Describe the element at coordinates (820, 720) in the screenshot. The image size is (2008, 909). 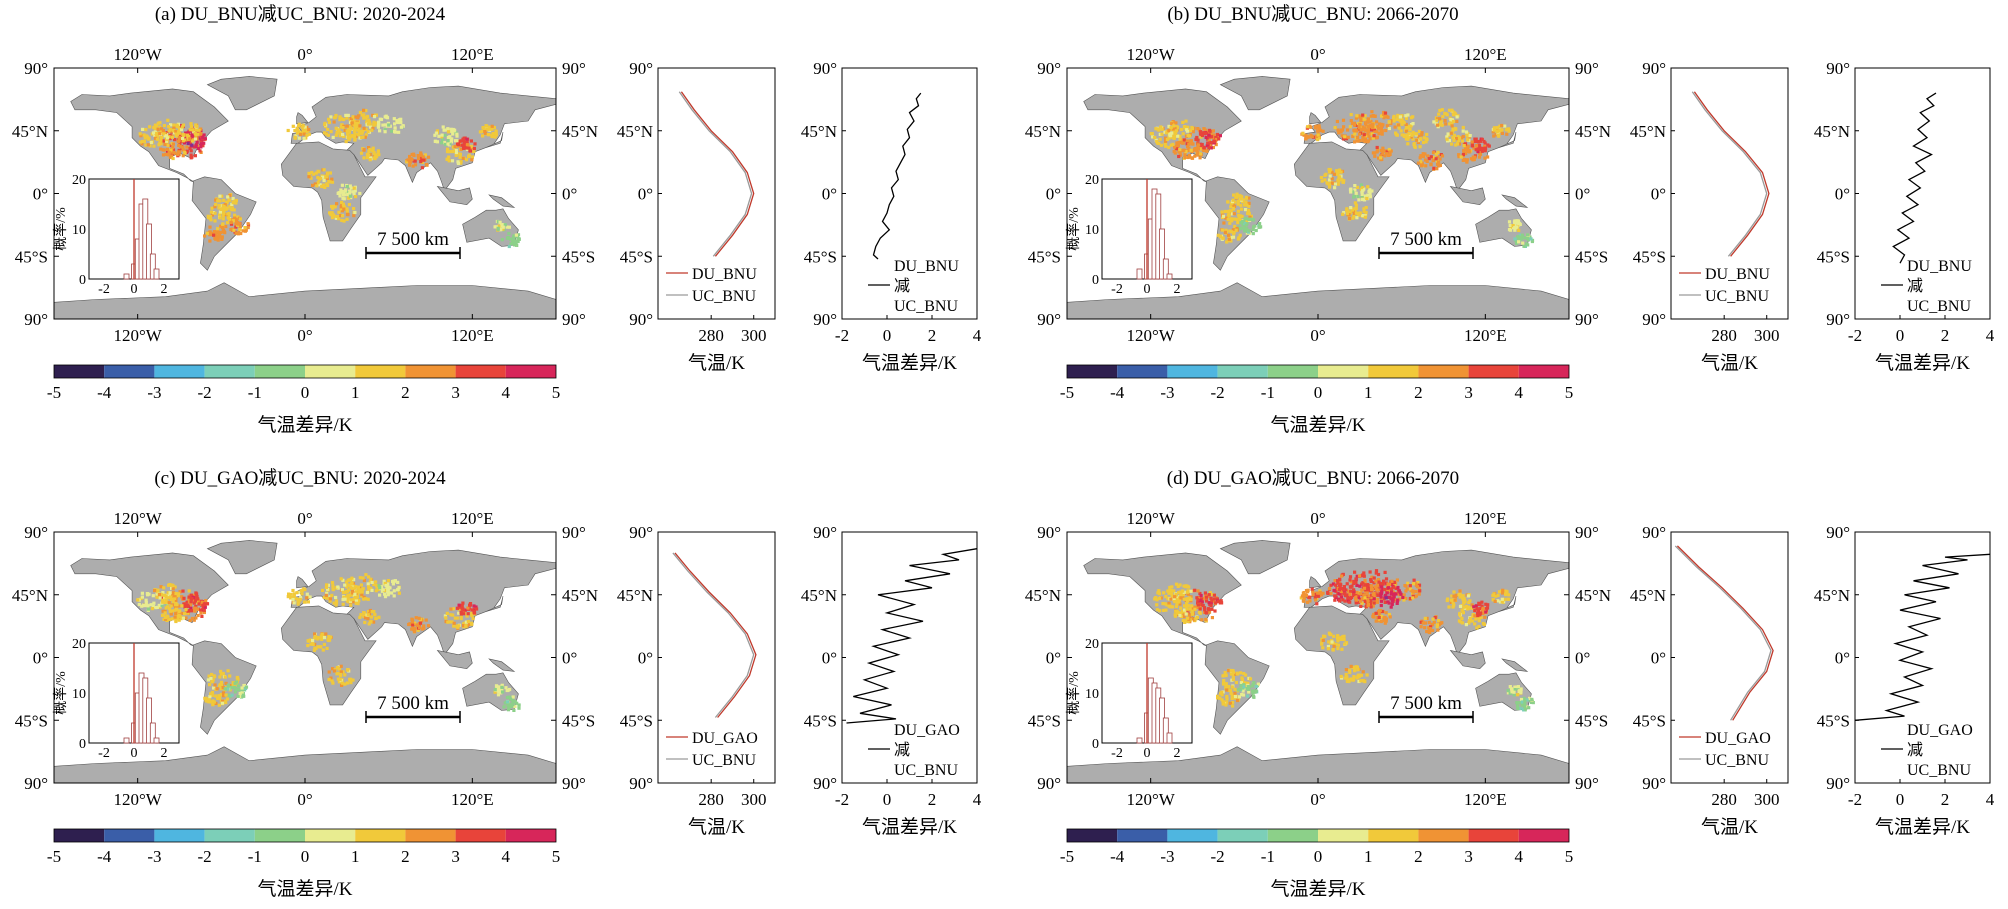
I see `diff-ytick: 45°S` at that location.